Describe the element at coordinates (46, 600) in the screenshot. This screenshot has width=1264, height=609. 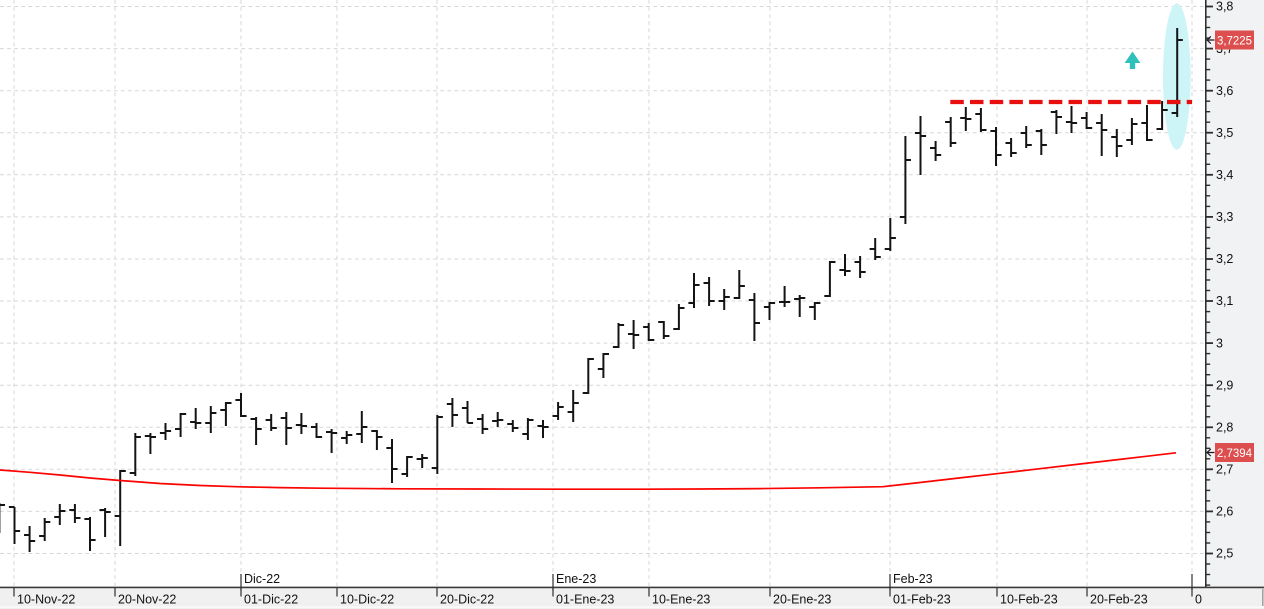
I see `svg-text: 10-Nov-22` at that location.